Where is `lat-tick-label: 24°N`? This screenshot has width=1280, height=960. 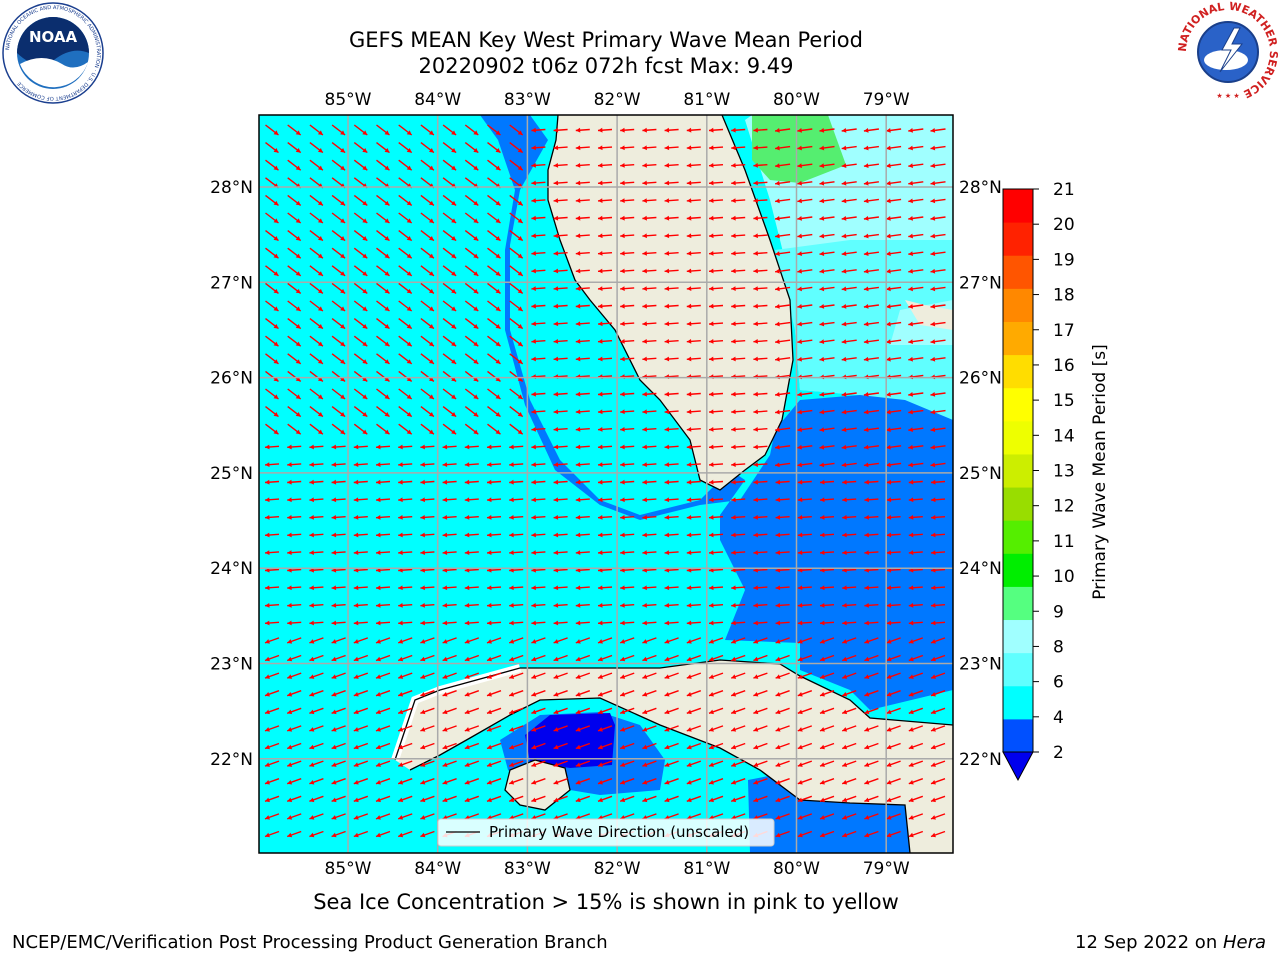
lat-tick-label: 24°N is located at coordinates (980, 569).